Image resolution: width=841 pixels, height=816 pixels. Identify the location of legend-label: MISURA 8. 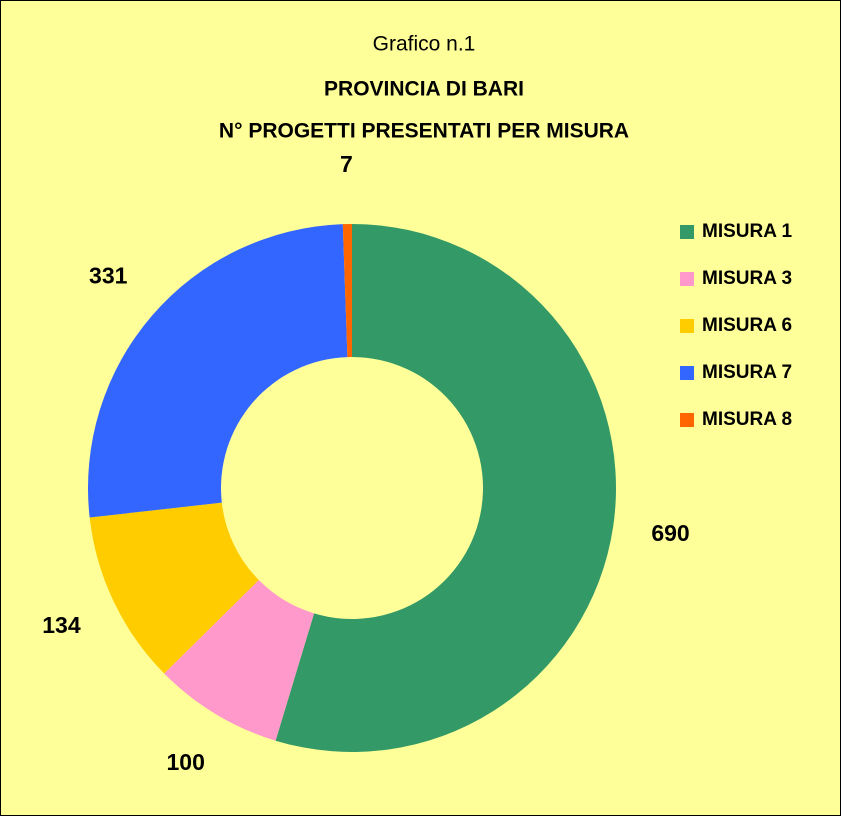
(747, 419).